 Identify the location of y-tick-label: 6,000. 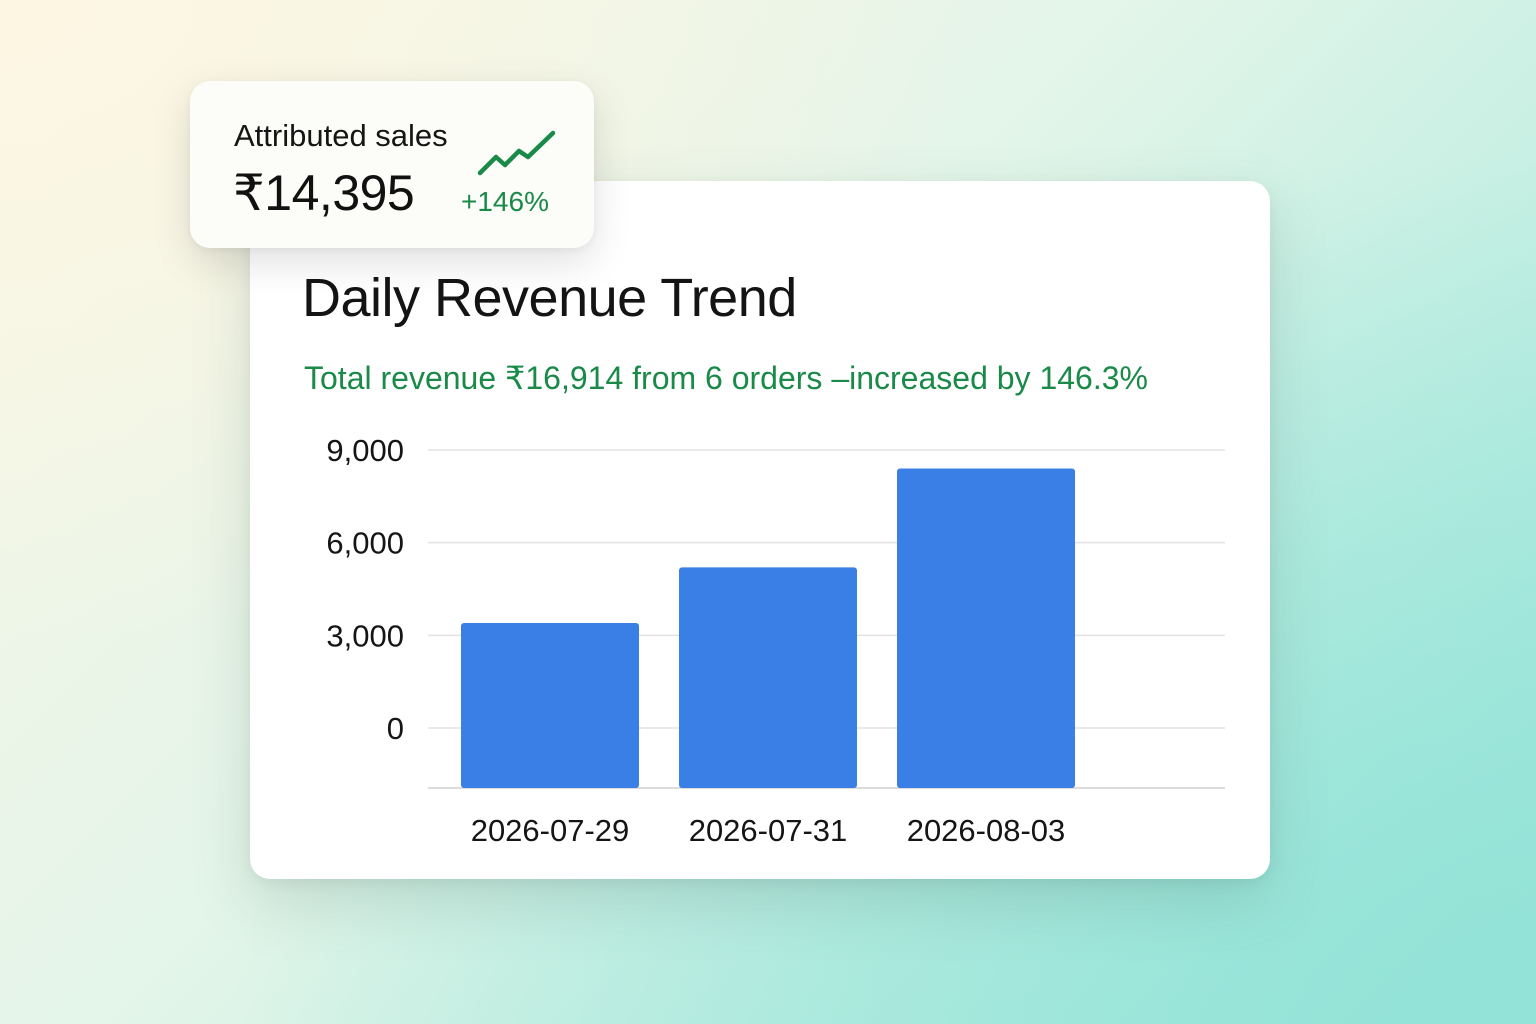
(365, 543).